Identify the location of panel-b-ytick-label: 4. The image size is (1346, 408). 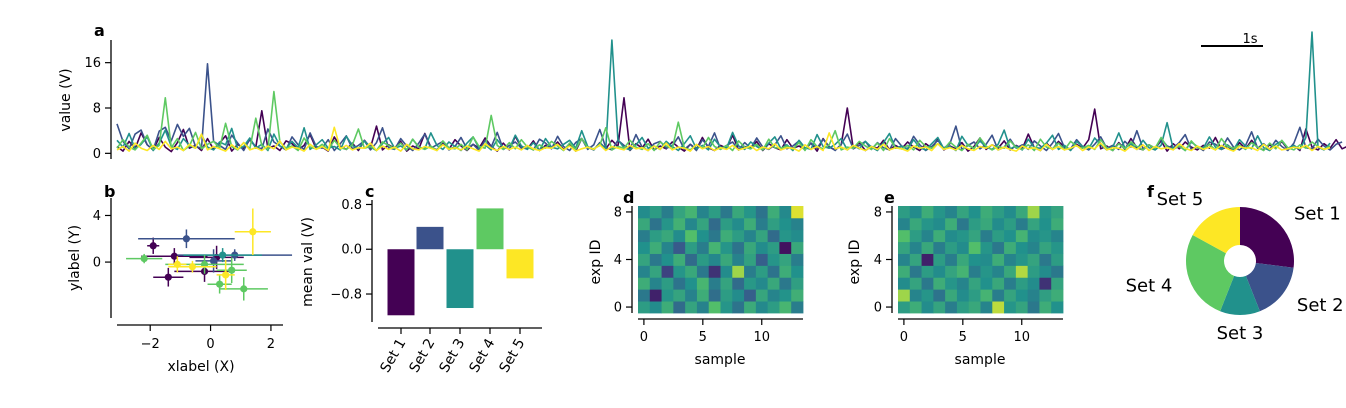
(97, 216).